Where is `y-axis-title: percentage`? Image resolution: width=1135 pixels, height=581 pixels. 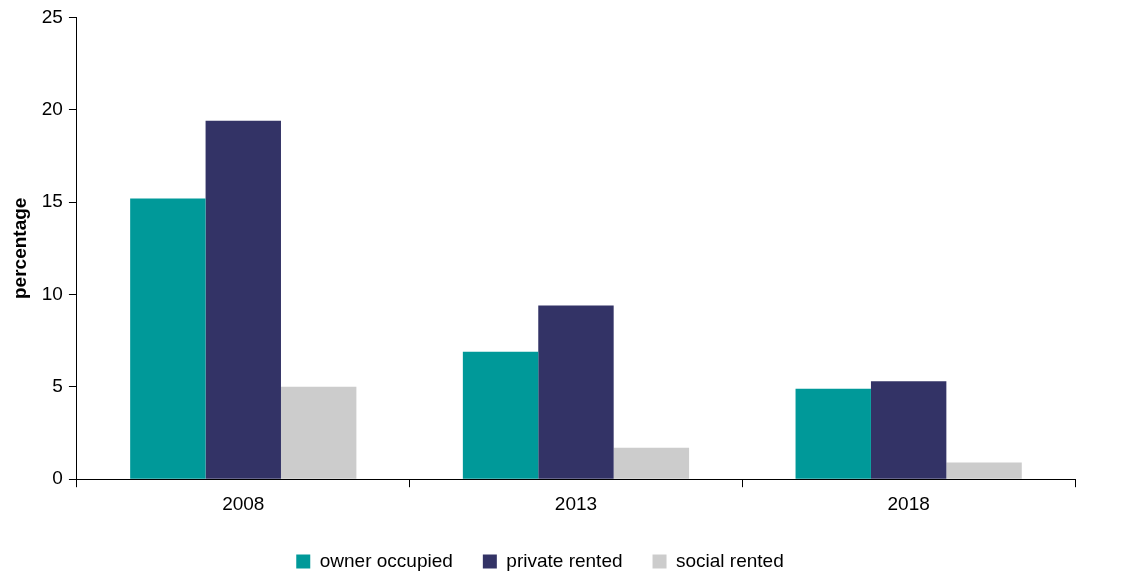
y-axis-title: percentage is located at coordinates (19, 248).